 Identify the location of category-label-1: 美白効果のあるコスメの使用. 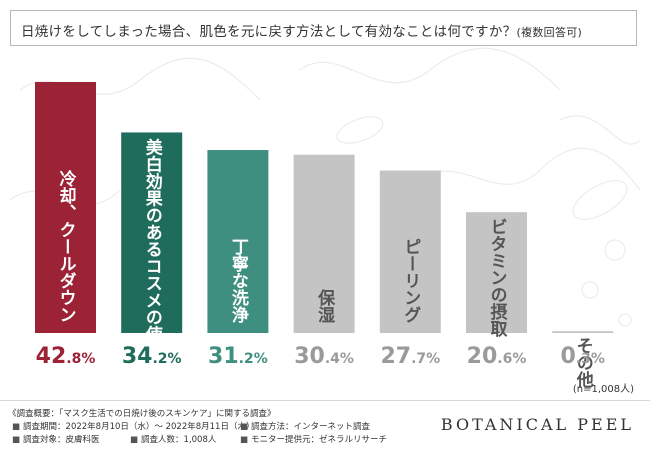
(153, 248).